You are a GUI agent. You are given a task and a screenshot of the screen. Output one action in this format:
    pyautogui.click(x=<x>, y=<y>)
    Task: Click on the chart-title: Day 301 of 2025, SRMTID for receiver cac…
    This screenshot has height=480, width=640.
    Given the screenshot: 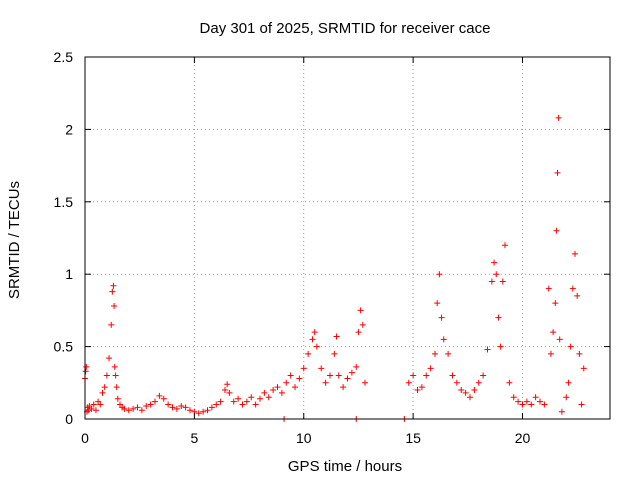 What is the action you would take?
    pyautogui.click(x=345, y=28)
    